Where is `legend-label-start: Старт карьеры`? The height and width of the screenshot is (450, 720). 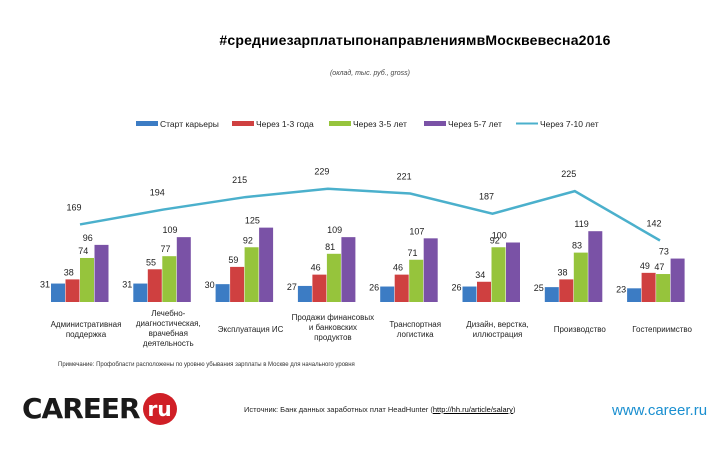
legend-label-start: Старт карьеры is located at coordinates (189, 124).